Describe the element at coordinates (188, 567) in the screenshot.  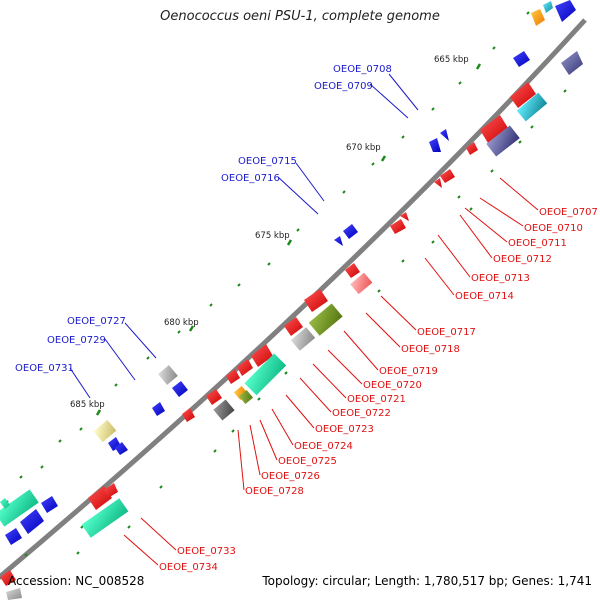
I see `gene-label-oeoe-0734: OEOE_0734` at that location.